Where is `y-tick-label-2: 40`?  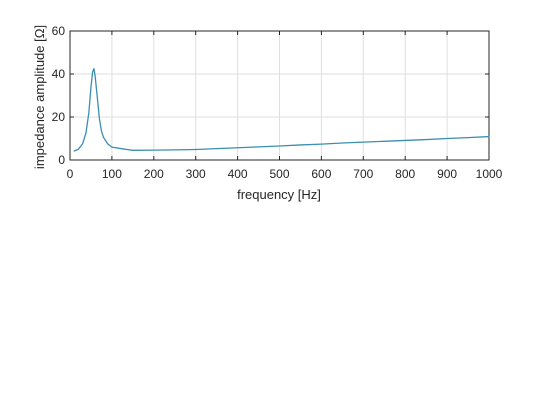
y-tick-label-2: 40 is located at coordinates (59, 74).